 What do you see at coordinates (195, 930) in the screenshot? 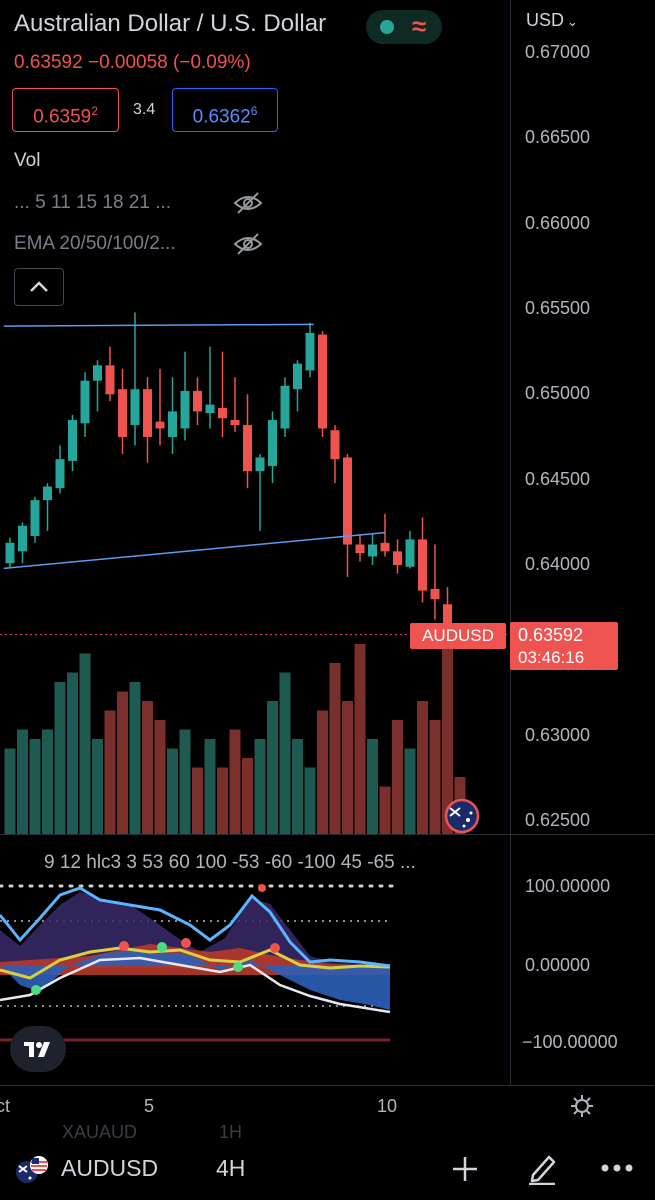
I see `osc-dark-area` at bounding box center [195, 930].